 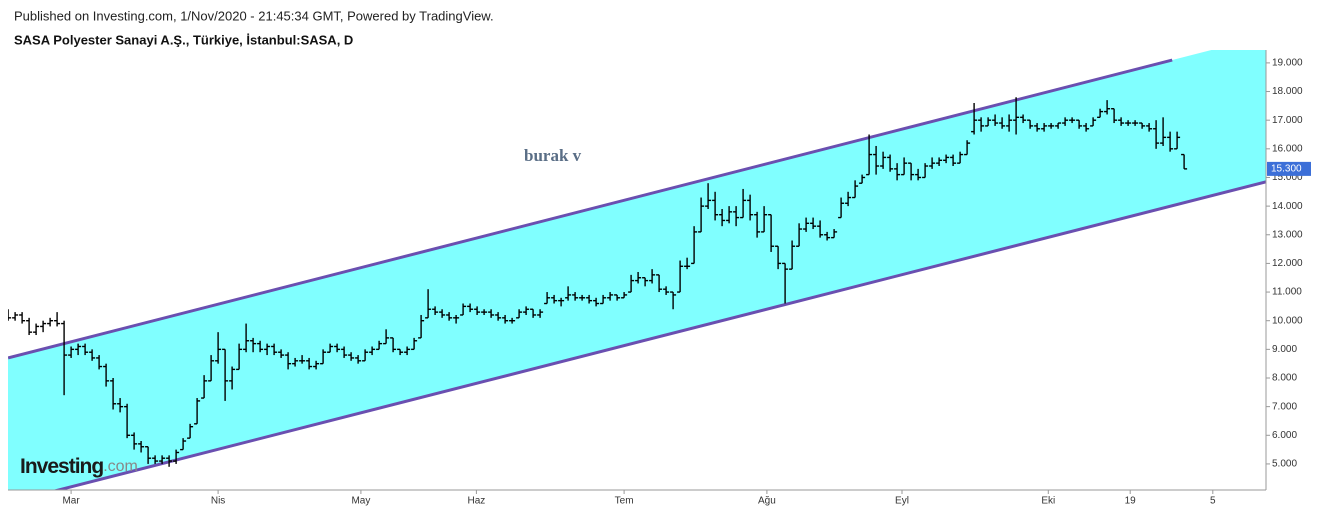 I want to click on x-tick-label: 19, so click(x=1131, y=501).